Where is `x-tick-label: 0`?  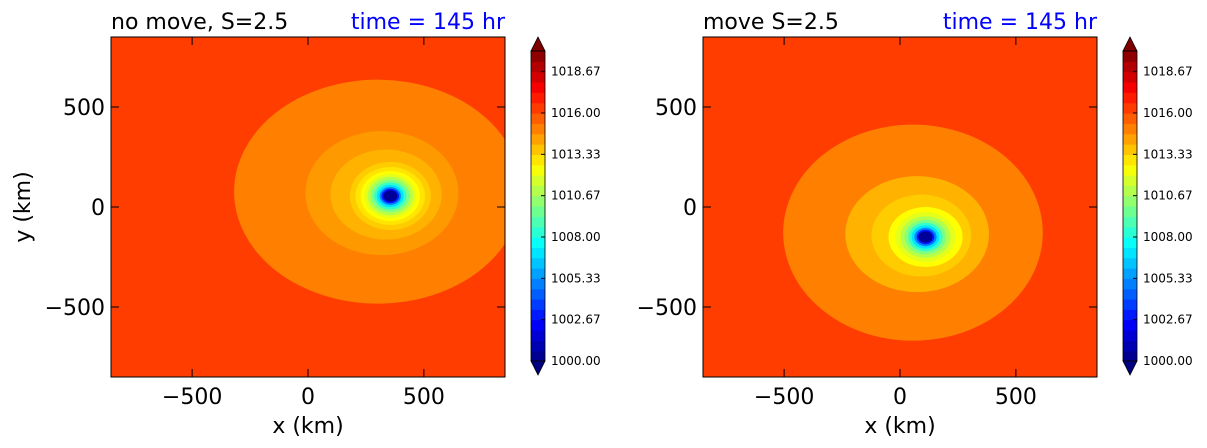
x-tick-label: 0 is located at coordinates (308, 397).